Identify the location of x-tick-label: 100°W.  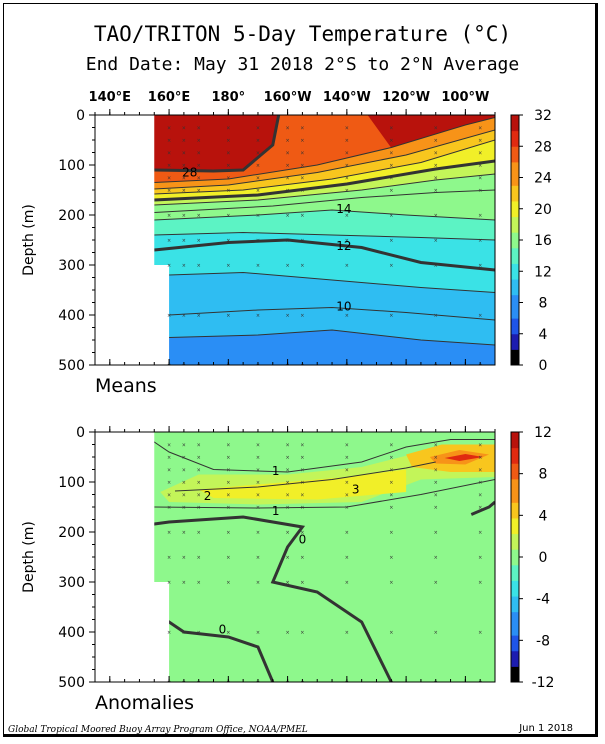
(465, 97).